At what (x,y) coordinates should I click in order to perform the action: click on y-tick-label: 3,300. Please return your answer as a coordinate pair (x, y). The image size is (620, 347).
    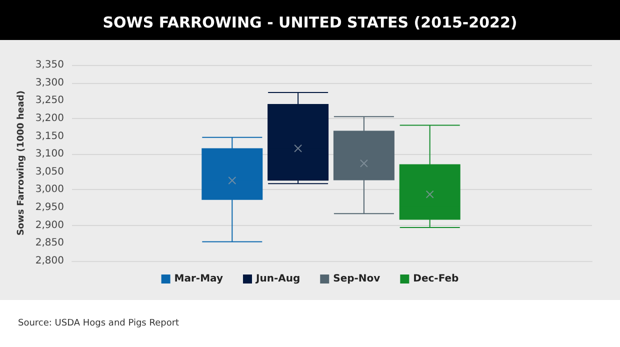
    Looking at the image, I should click on (49, 82).